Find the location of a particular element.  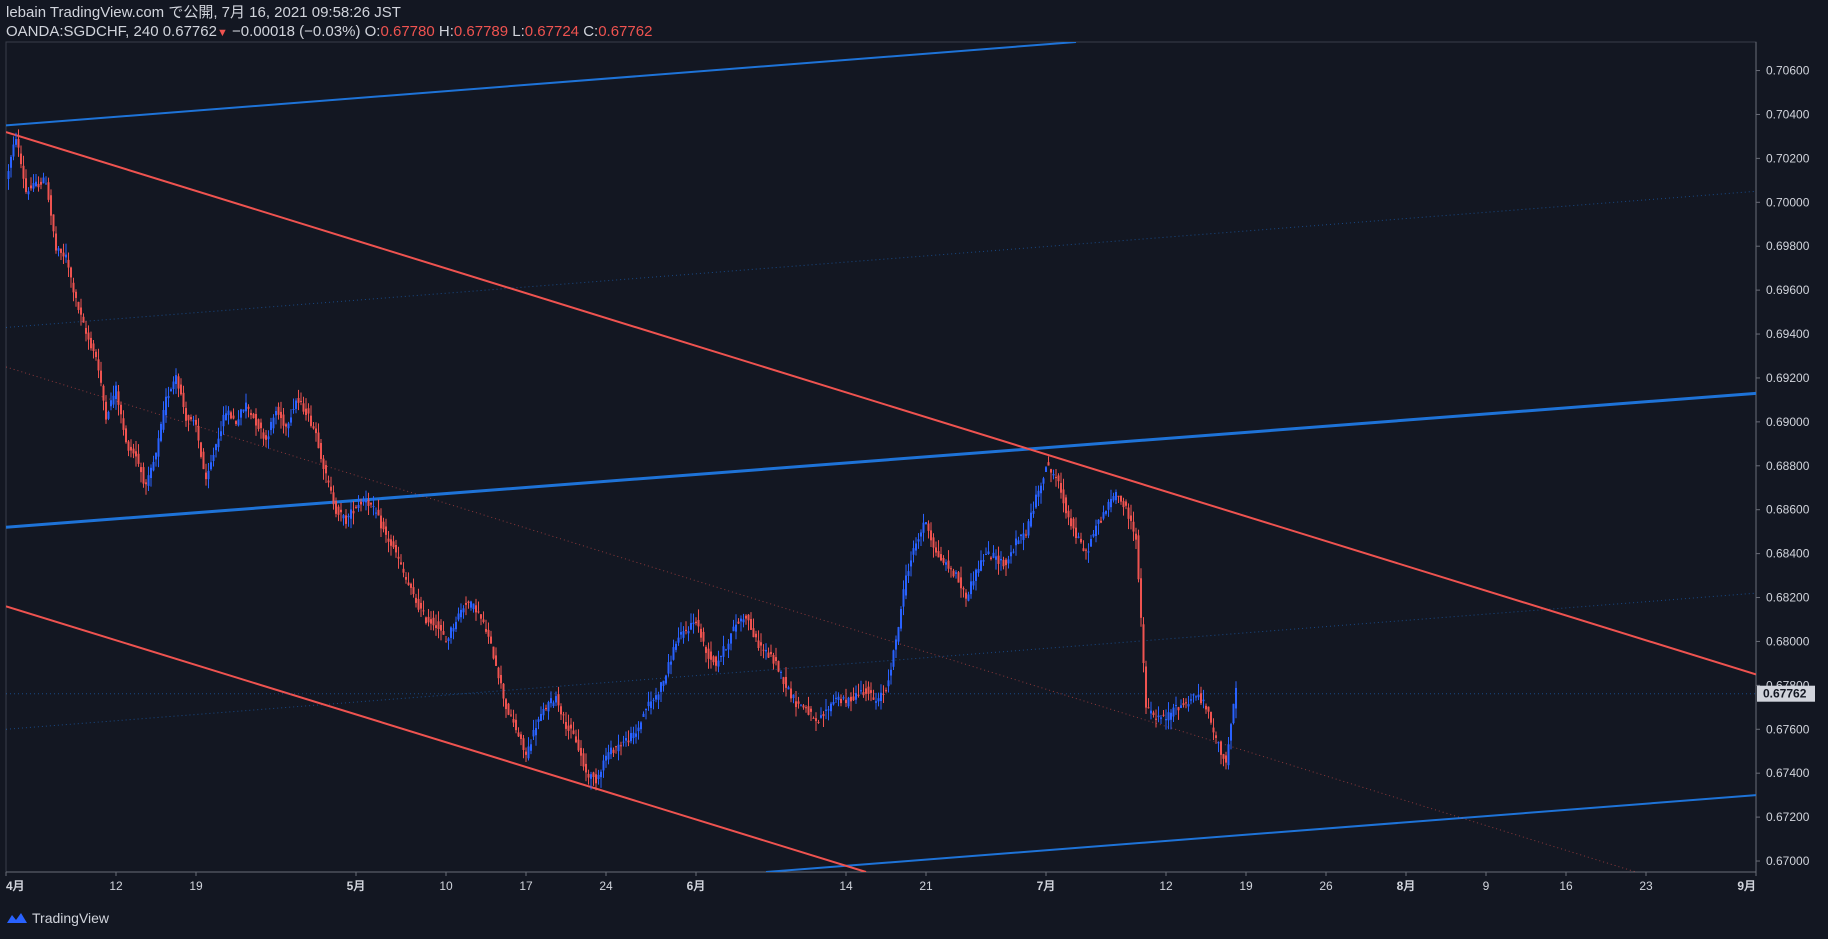

price-tick-label: 0.69800 is located at coordinates (1788, 246).